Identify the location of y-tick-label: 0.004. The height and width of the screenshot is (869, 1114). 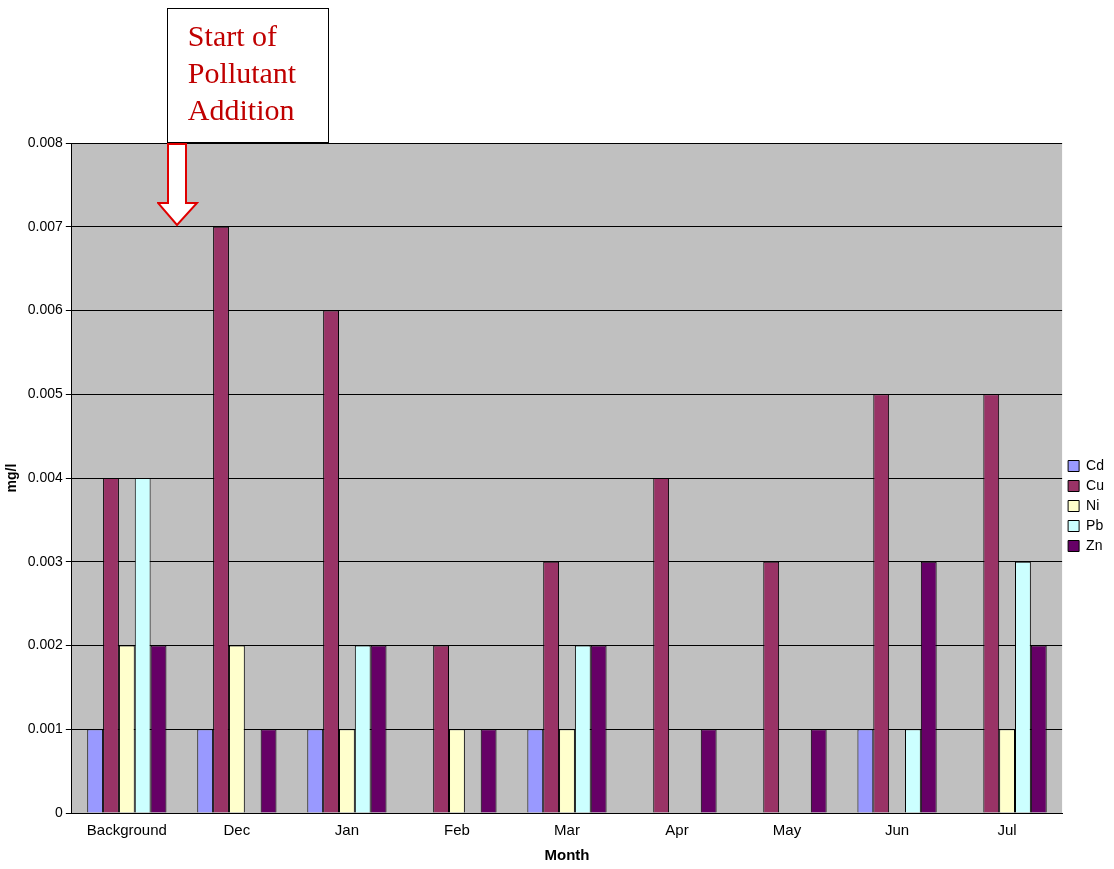
(45, 476).